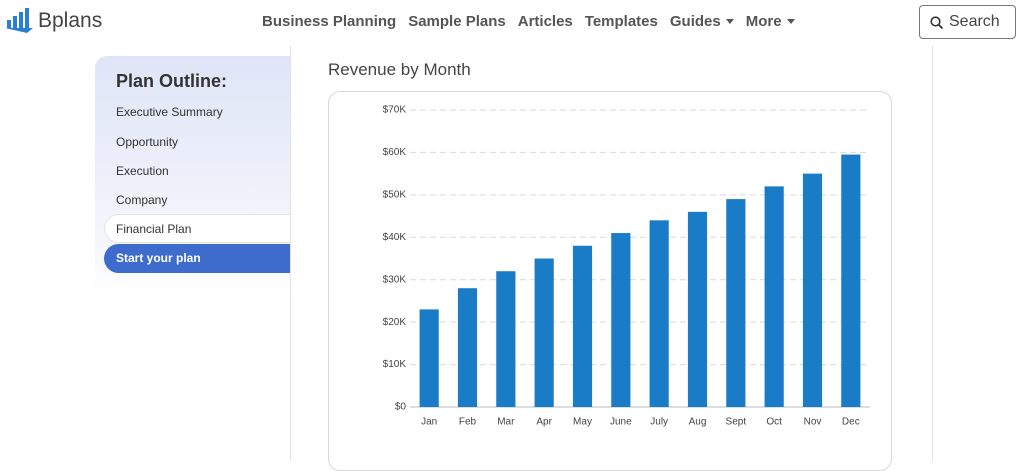  Describe the element at coordinates (544, 422) in the screenshot. I see `x-tick-label: Apr` at that location.